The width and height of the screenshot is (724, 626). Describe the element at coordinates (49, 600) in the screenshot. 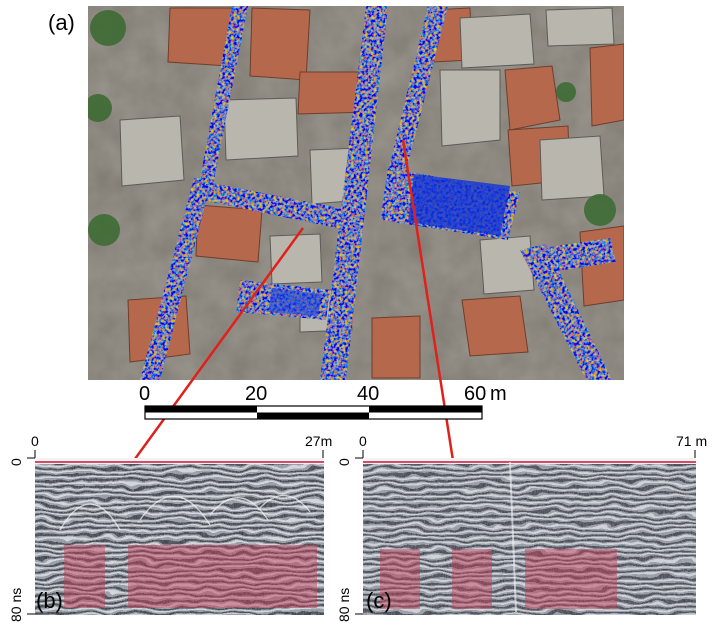

I see `panel-b-label: (b)` at that location.